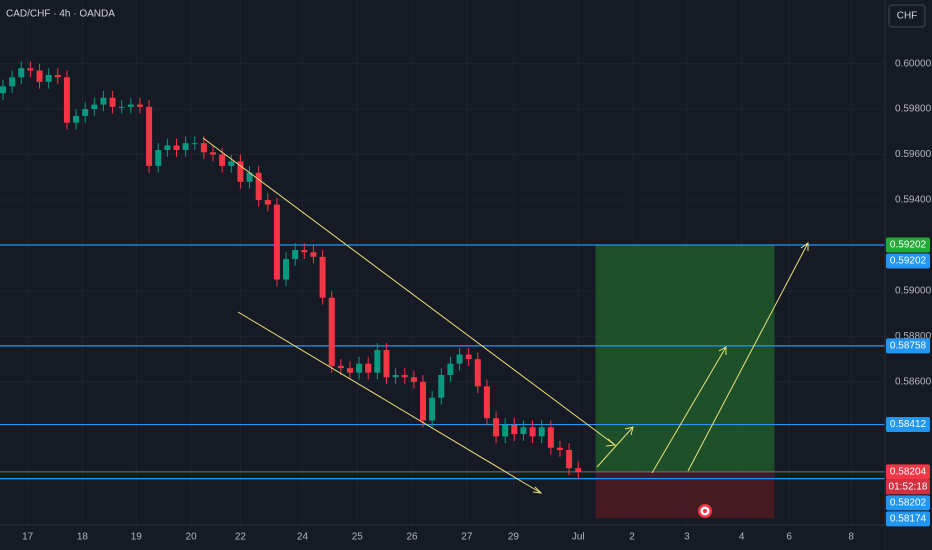  I want to click on x-tick-label: 29, so click(514, 537).